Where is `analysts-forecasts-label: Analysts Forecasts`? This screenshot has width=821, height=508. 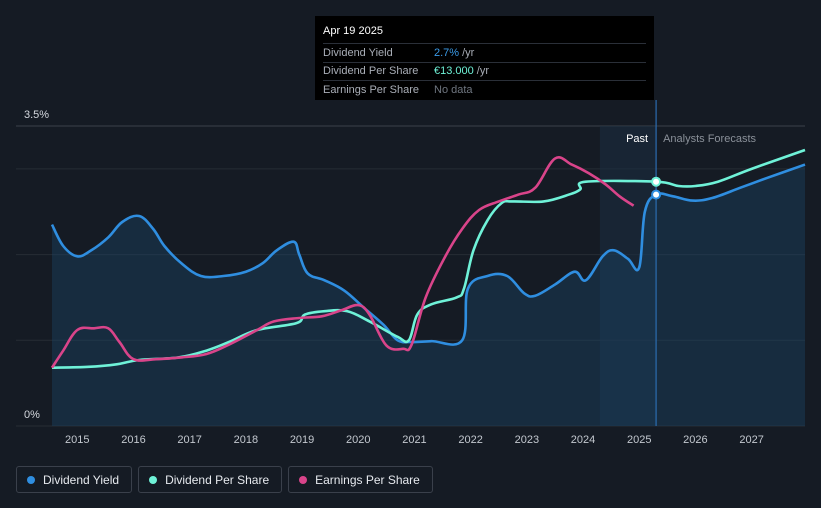 analysts-forecasts-label: Analysts Forecasts is located at coordinates (709, 139).